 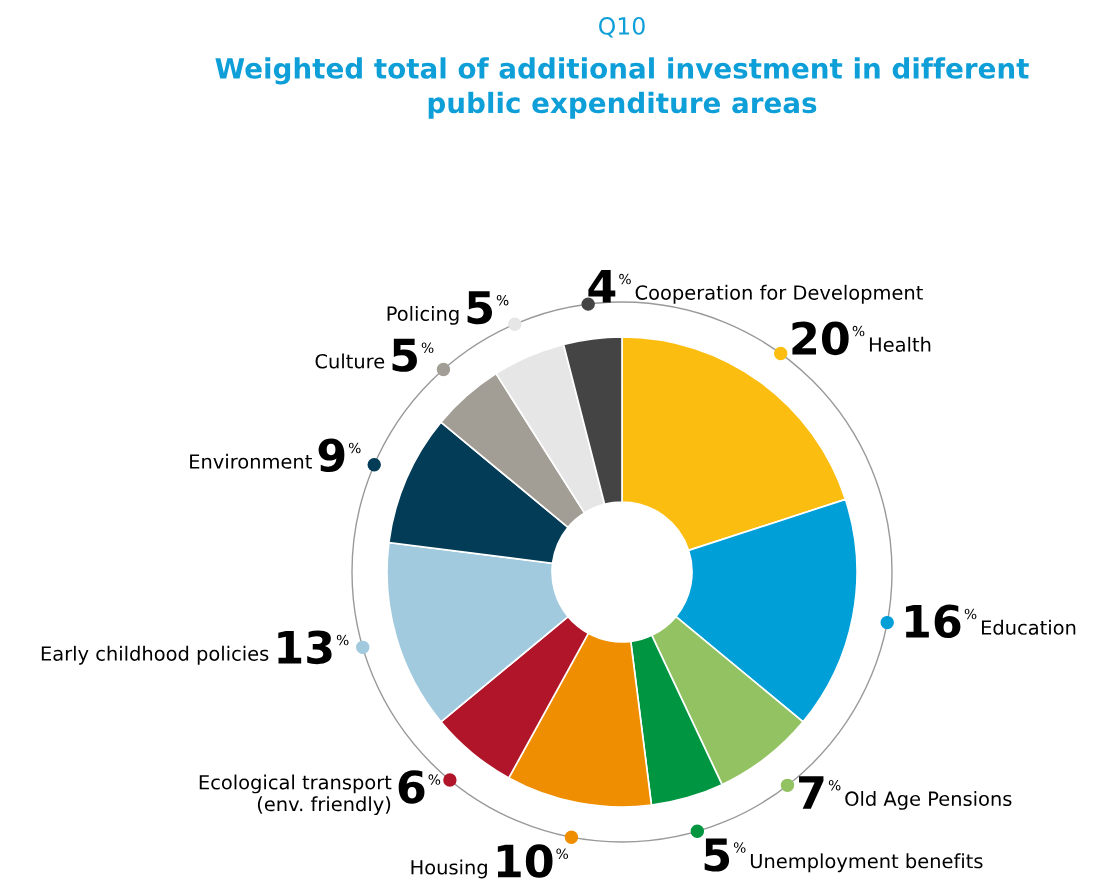 I want to click on slice-label: Health, so click(x=900, y=344).